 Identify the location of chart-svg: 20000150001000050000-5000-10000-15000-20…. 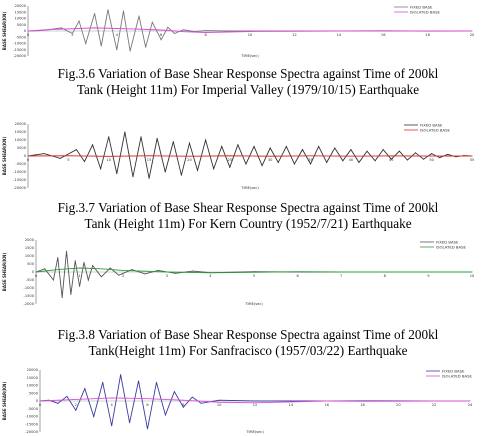
(237, 401).